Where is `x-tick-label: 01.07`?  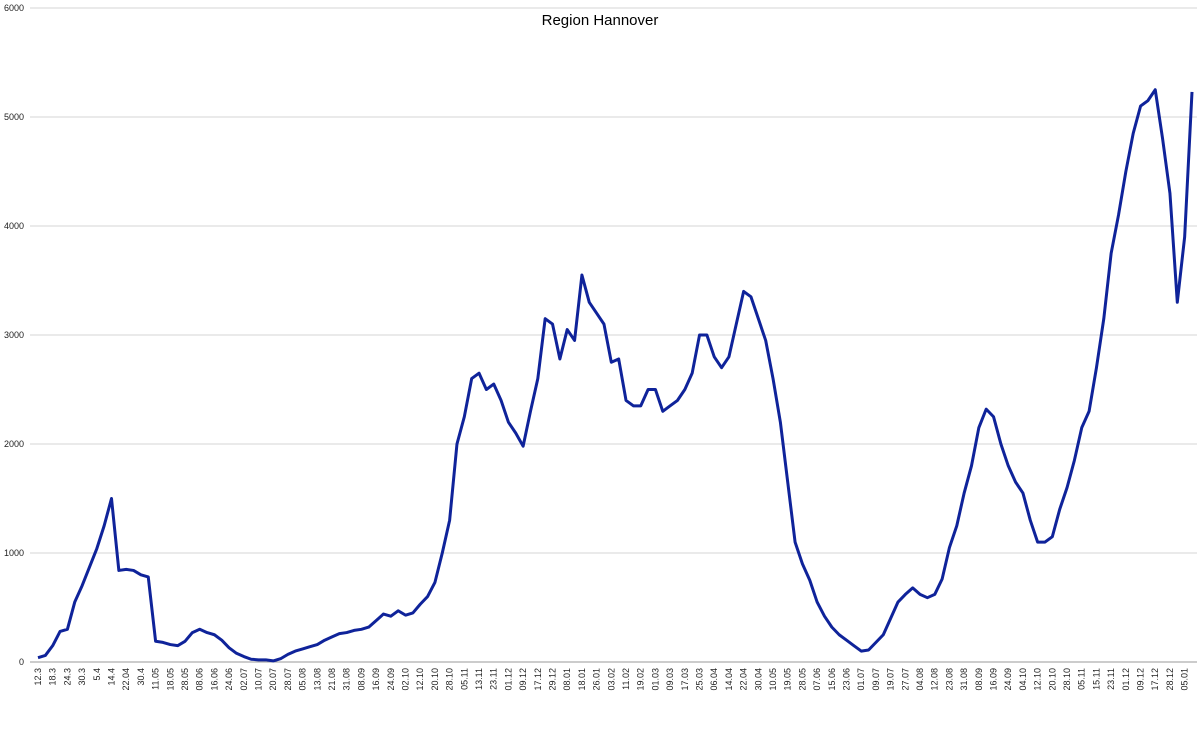
x-tick-label: 01.07 is located at coordinates (861, 679).